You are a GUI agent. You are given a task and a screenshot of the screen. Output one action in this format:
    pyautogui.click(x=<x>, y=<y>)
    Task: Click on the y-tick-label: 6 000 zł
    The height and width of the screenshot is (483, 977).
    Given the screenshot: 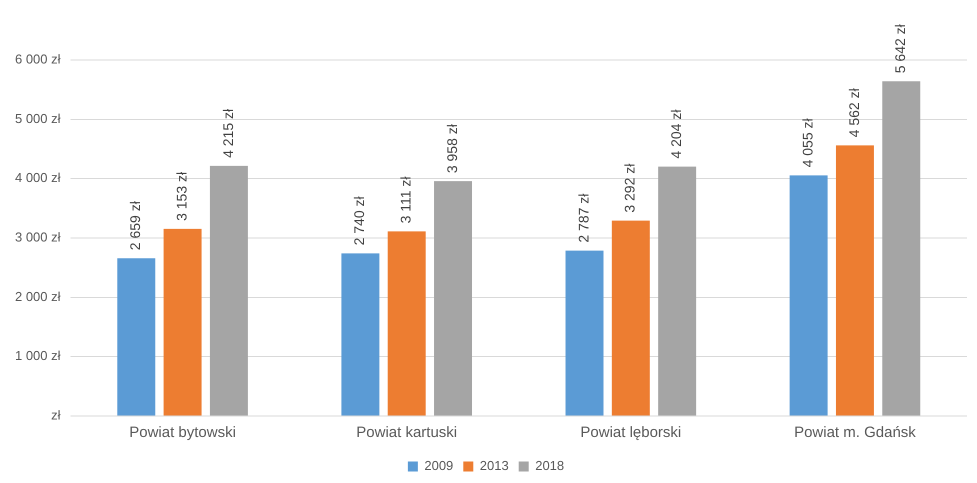 What is the action you would take?
    pyautogui.click(x=37, y=59)
    